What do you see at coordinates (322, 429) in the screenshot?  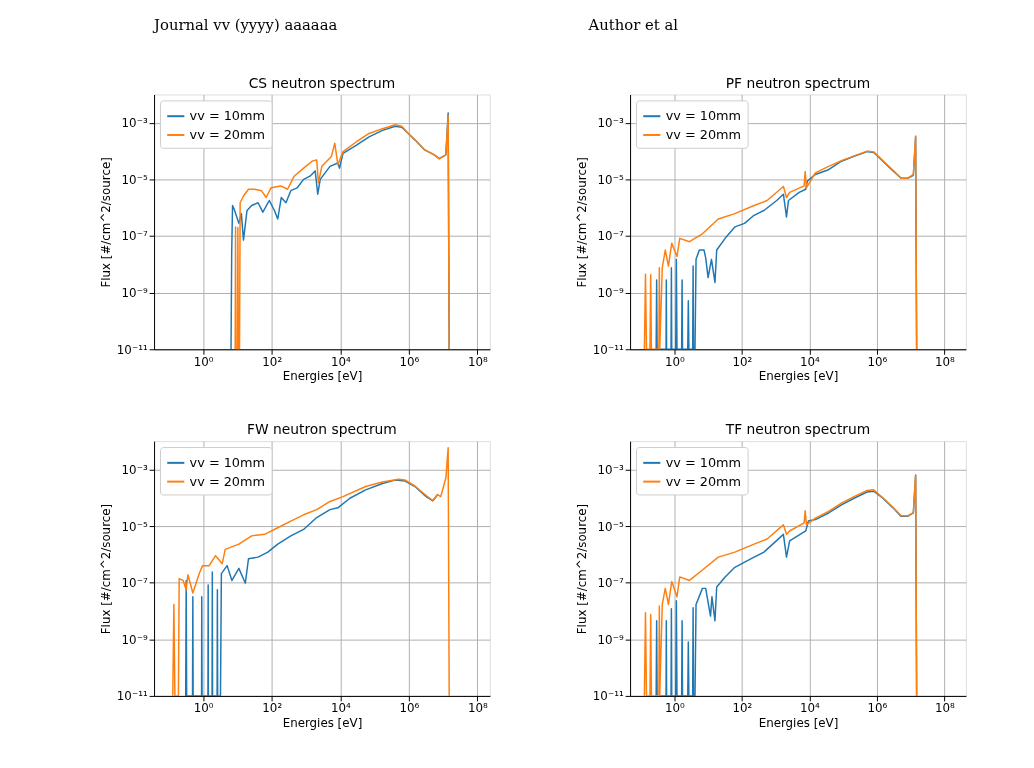 I see `chart-title: FW neutron spectrum` at bounding box center [322, 429].